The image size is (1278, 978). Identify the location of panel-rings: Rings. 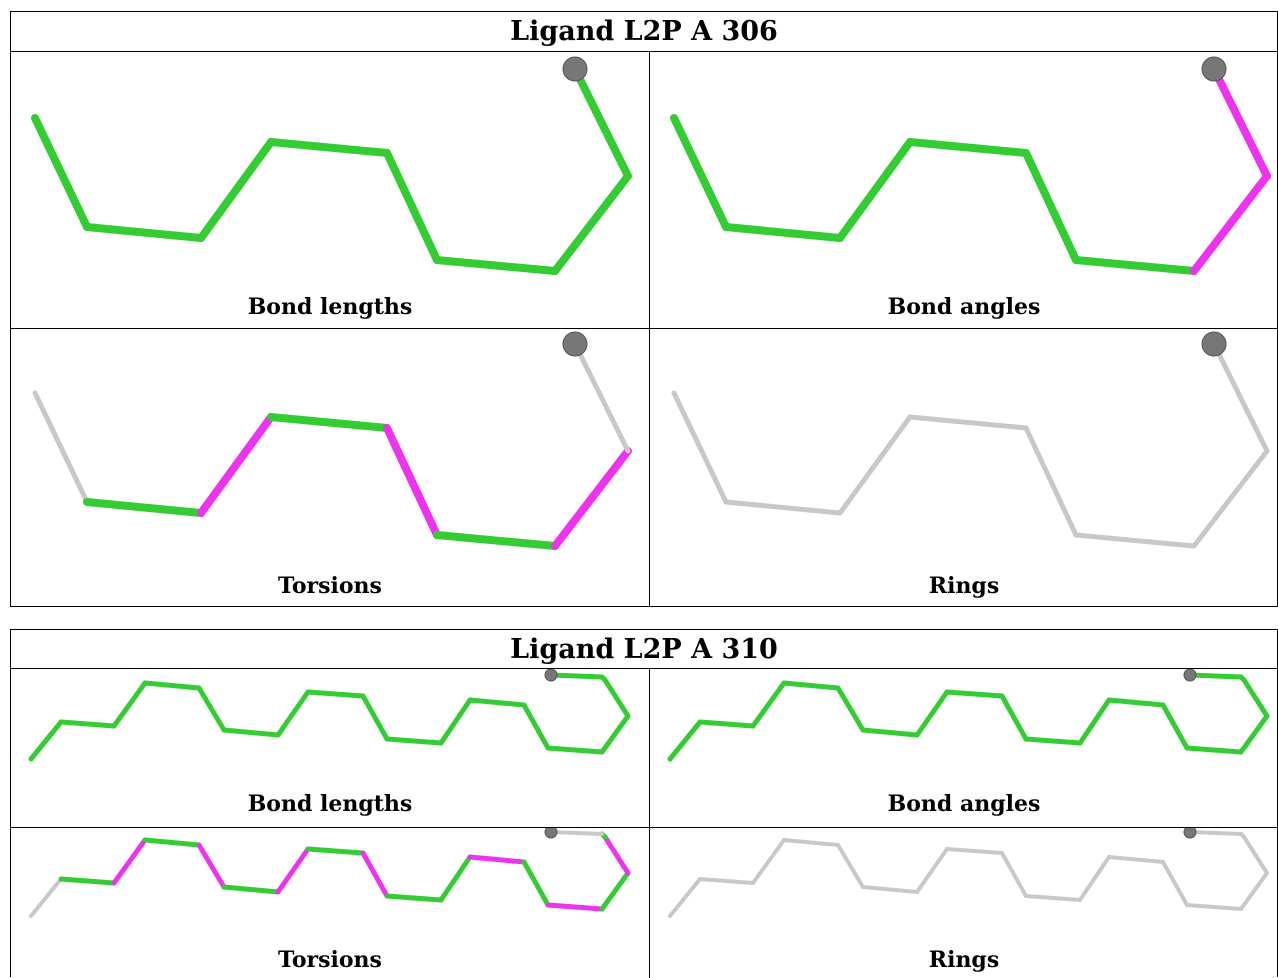
(964, 903).